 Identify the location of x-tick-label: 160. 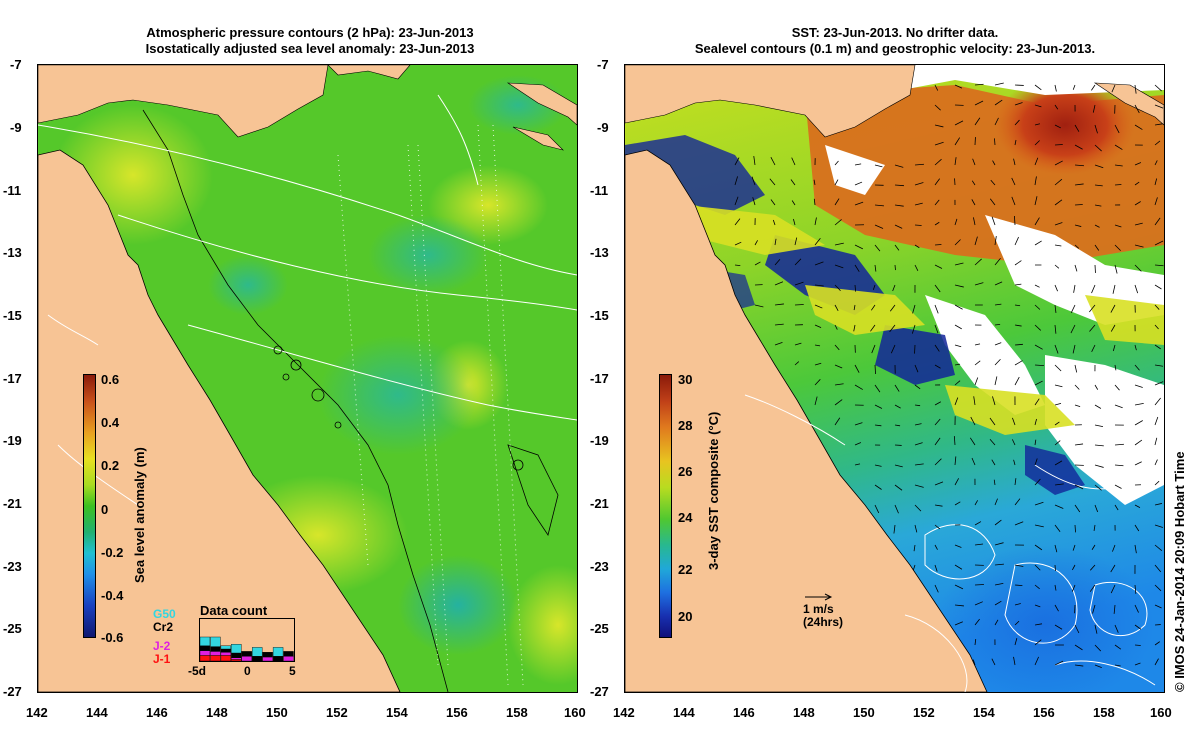
(575, 712).